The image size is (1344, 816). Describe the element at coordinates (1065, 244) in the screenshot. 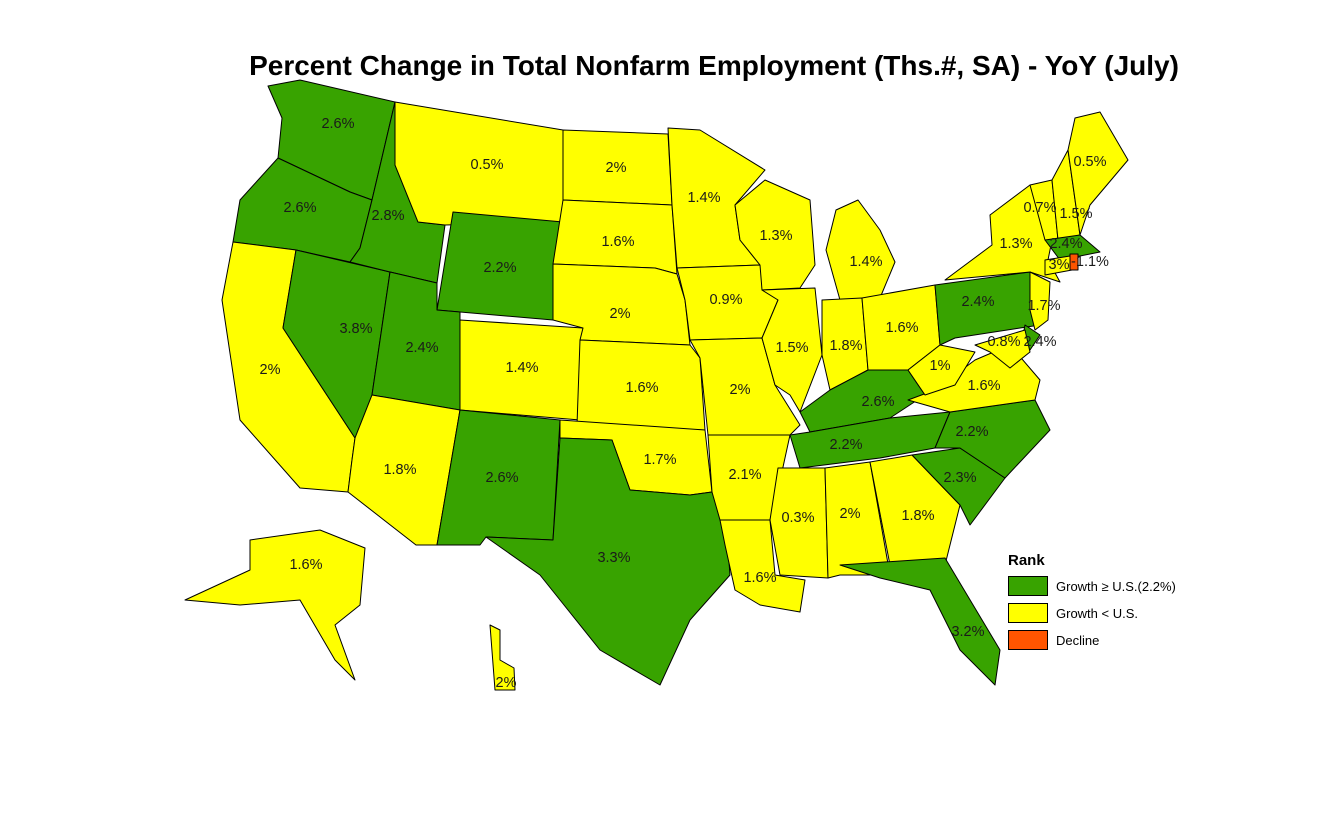

I see `state-value-ma: 2.4%` at that location.